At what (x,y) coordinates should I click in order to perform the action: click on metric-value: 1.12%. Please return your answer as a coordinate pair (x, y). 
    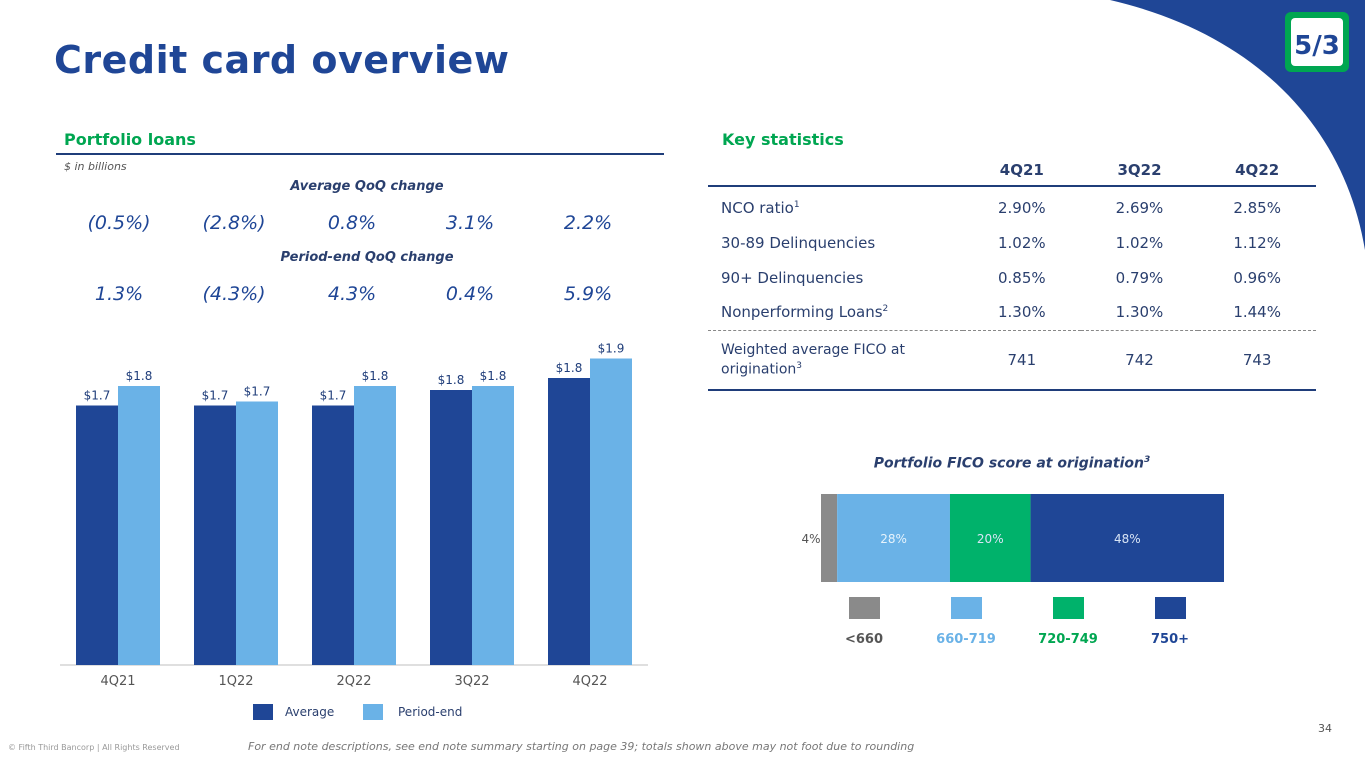
    Looking at the image, I should click on (1257, 242).